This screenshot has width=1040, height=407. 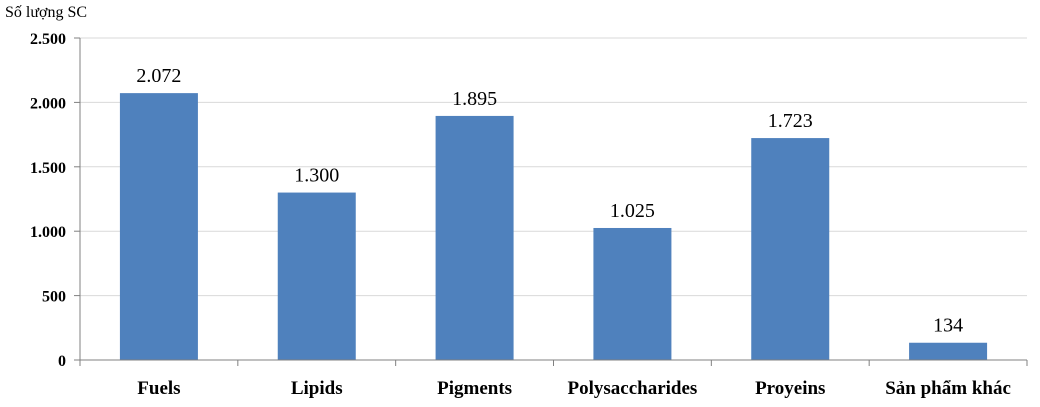 I want to click on y-tick-label: 1.000, so click(x=48, y=232).